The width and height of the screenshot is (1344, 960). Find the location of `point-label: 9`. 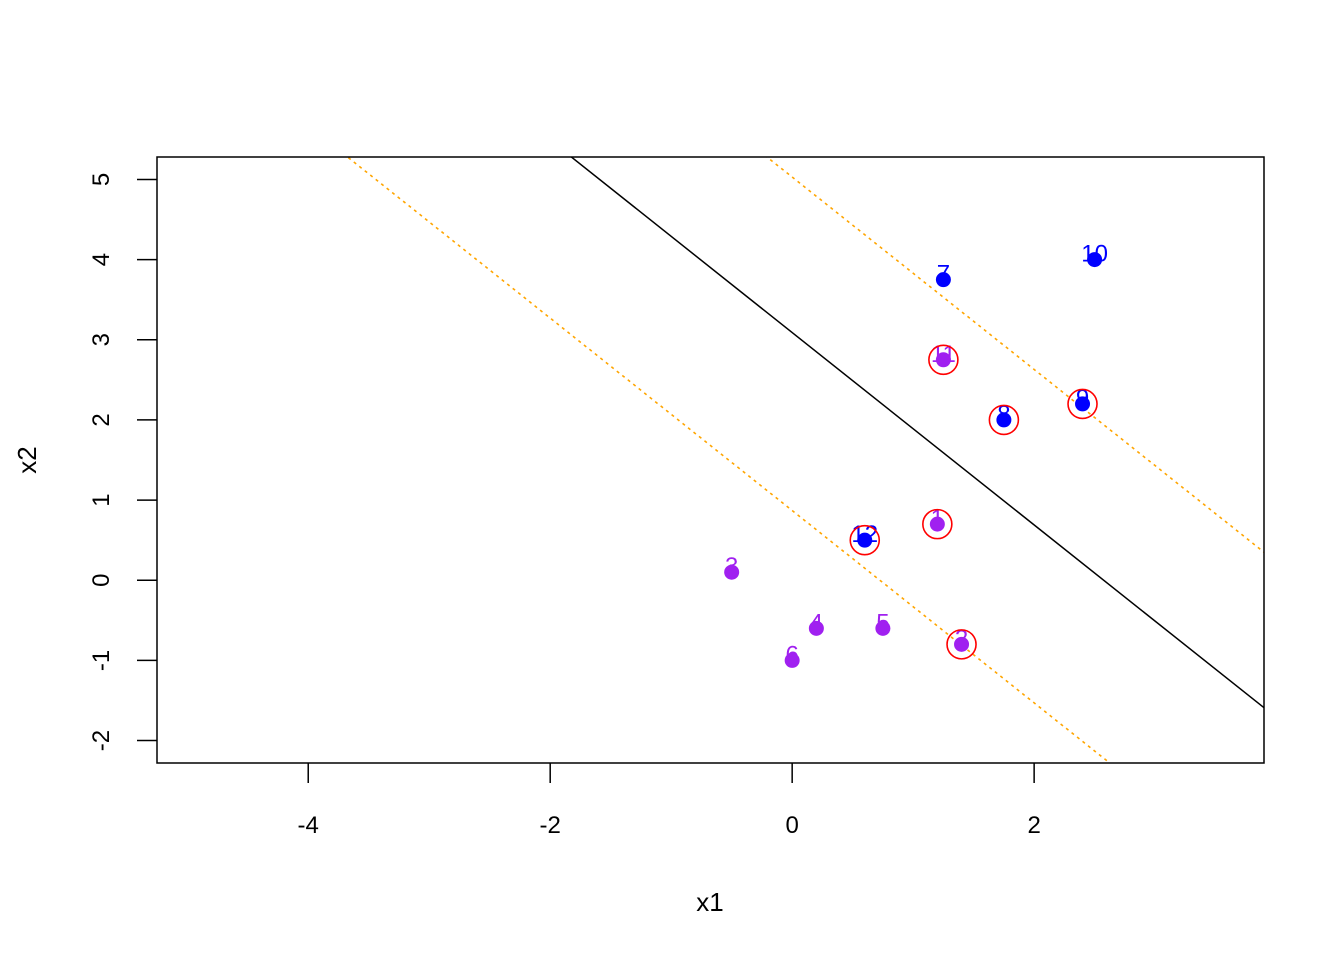

point-label: 9 is located at coordinates (1082, 398).